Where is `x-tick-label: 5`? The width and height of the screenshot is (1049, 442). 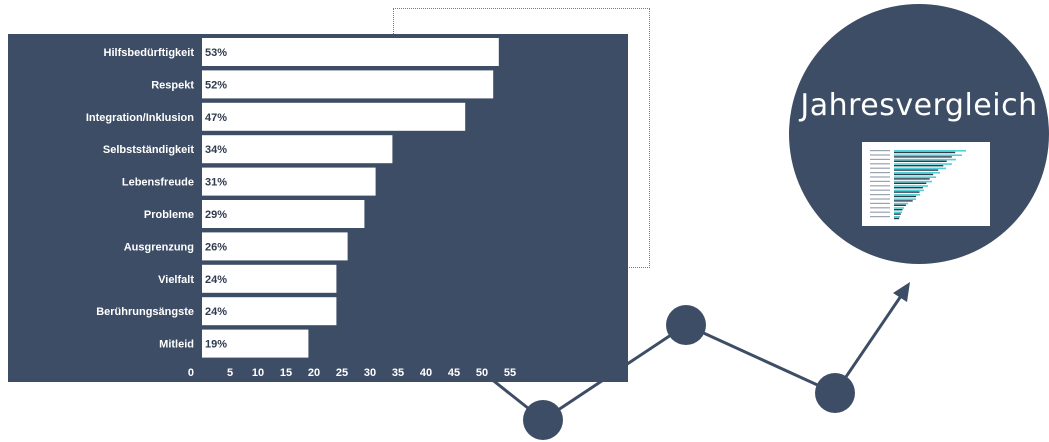 x-tick-label: 5 is located at coordinates (230, 373).